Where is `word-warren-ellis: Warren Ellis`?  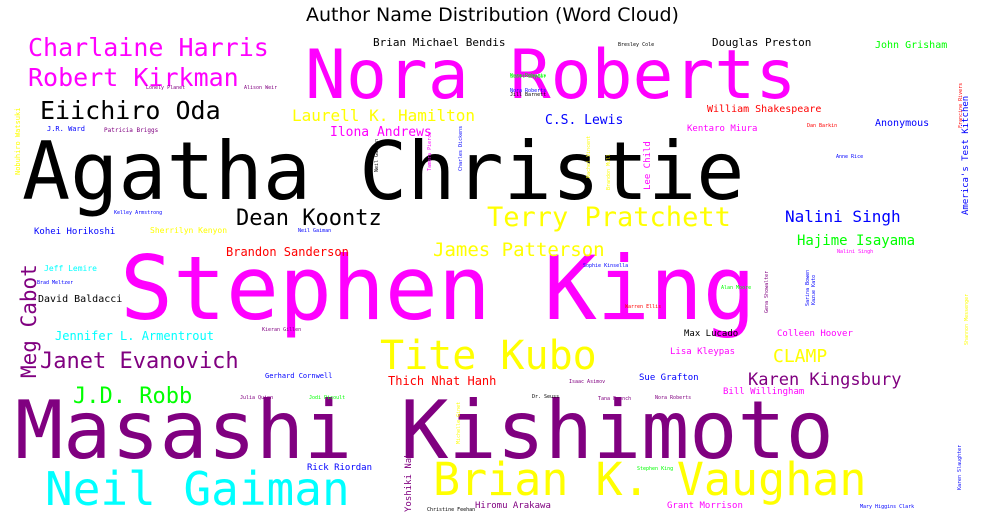
word-warren-ellis: Warren Ellis is located at coordinates (643, 307).